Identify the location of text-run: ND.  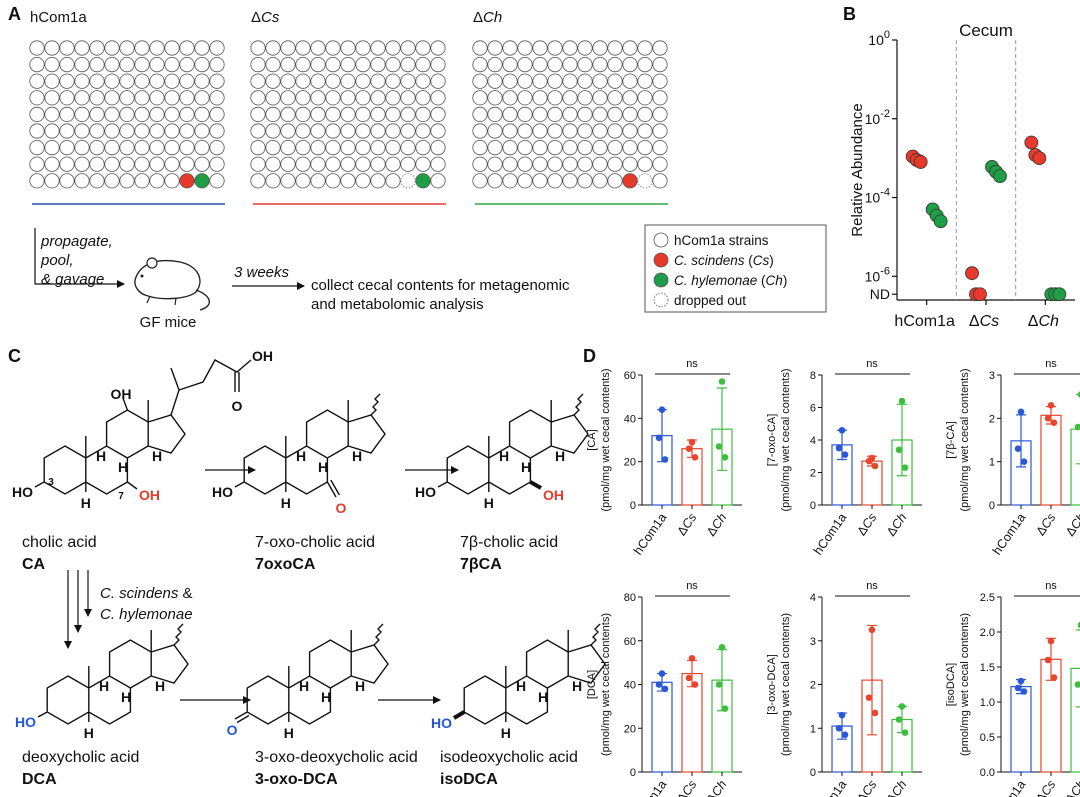
(880, 294).